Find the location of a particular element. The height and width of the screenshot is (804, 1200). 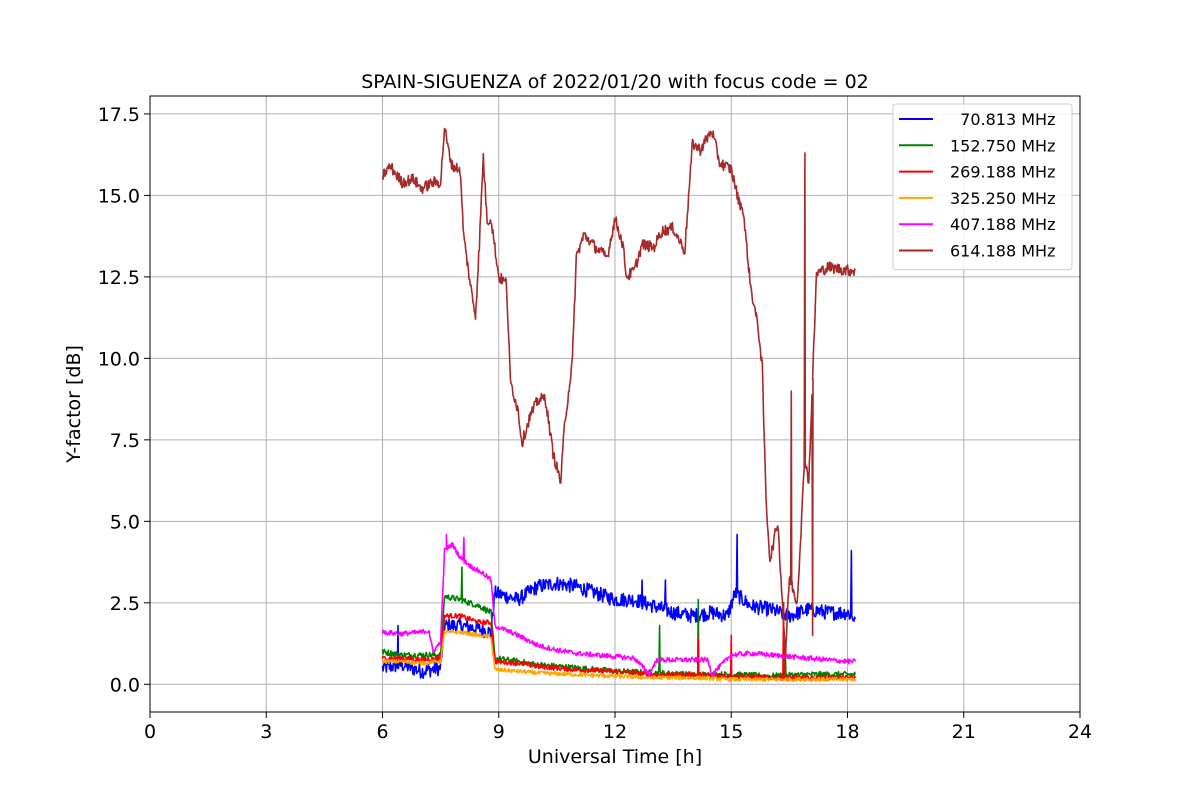

y-tick-label: 12.5 is located at coordinates (119, 278).